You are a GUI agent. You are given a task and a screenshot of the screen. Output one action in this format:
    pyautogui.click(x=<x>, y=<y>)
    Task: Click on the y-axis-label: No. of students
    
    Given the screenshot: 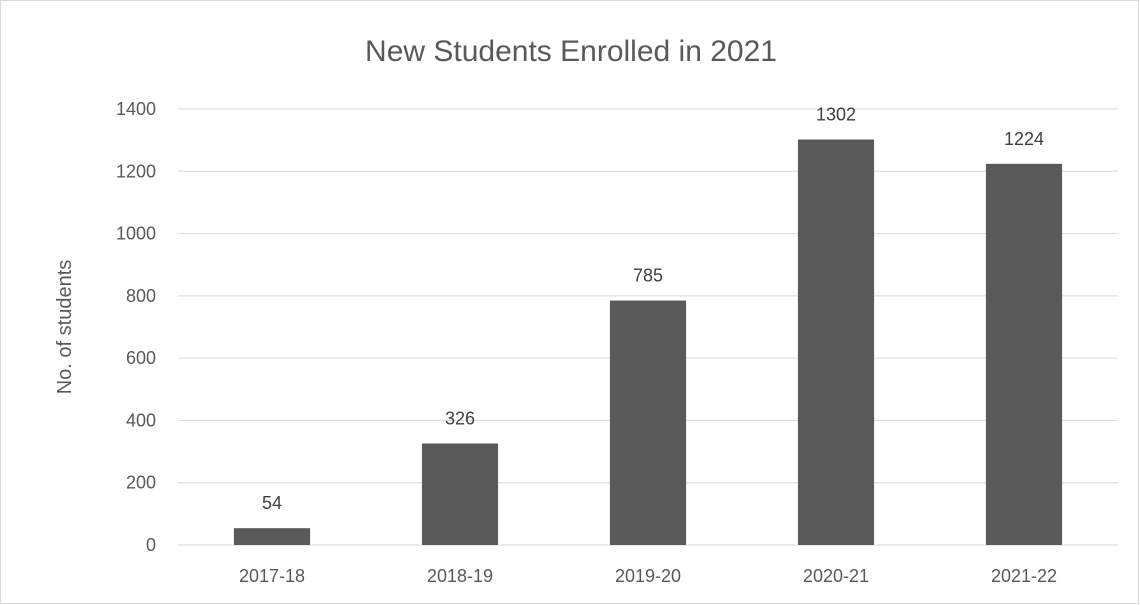 What is the action you would take?
    pyautogui.click(x=65, y=327)
    